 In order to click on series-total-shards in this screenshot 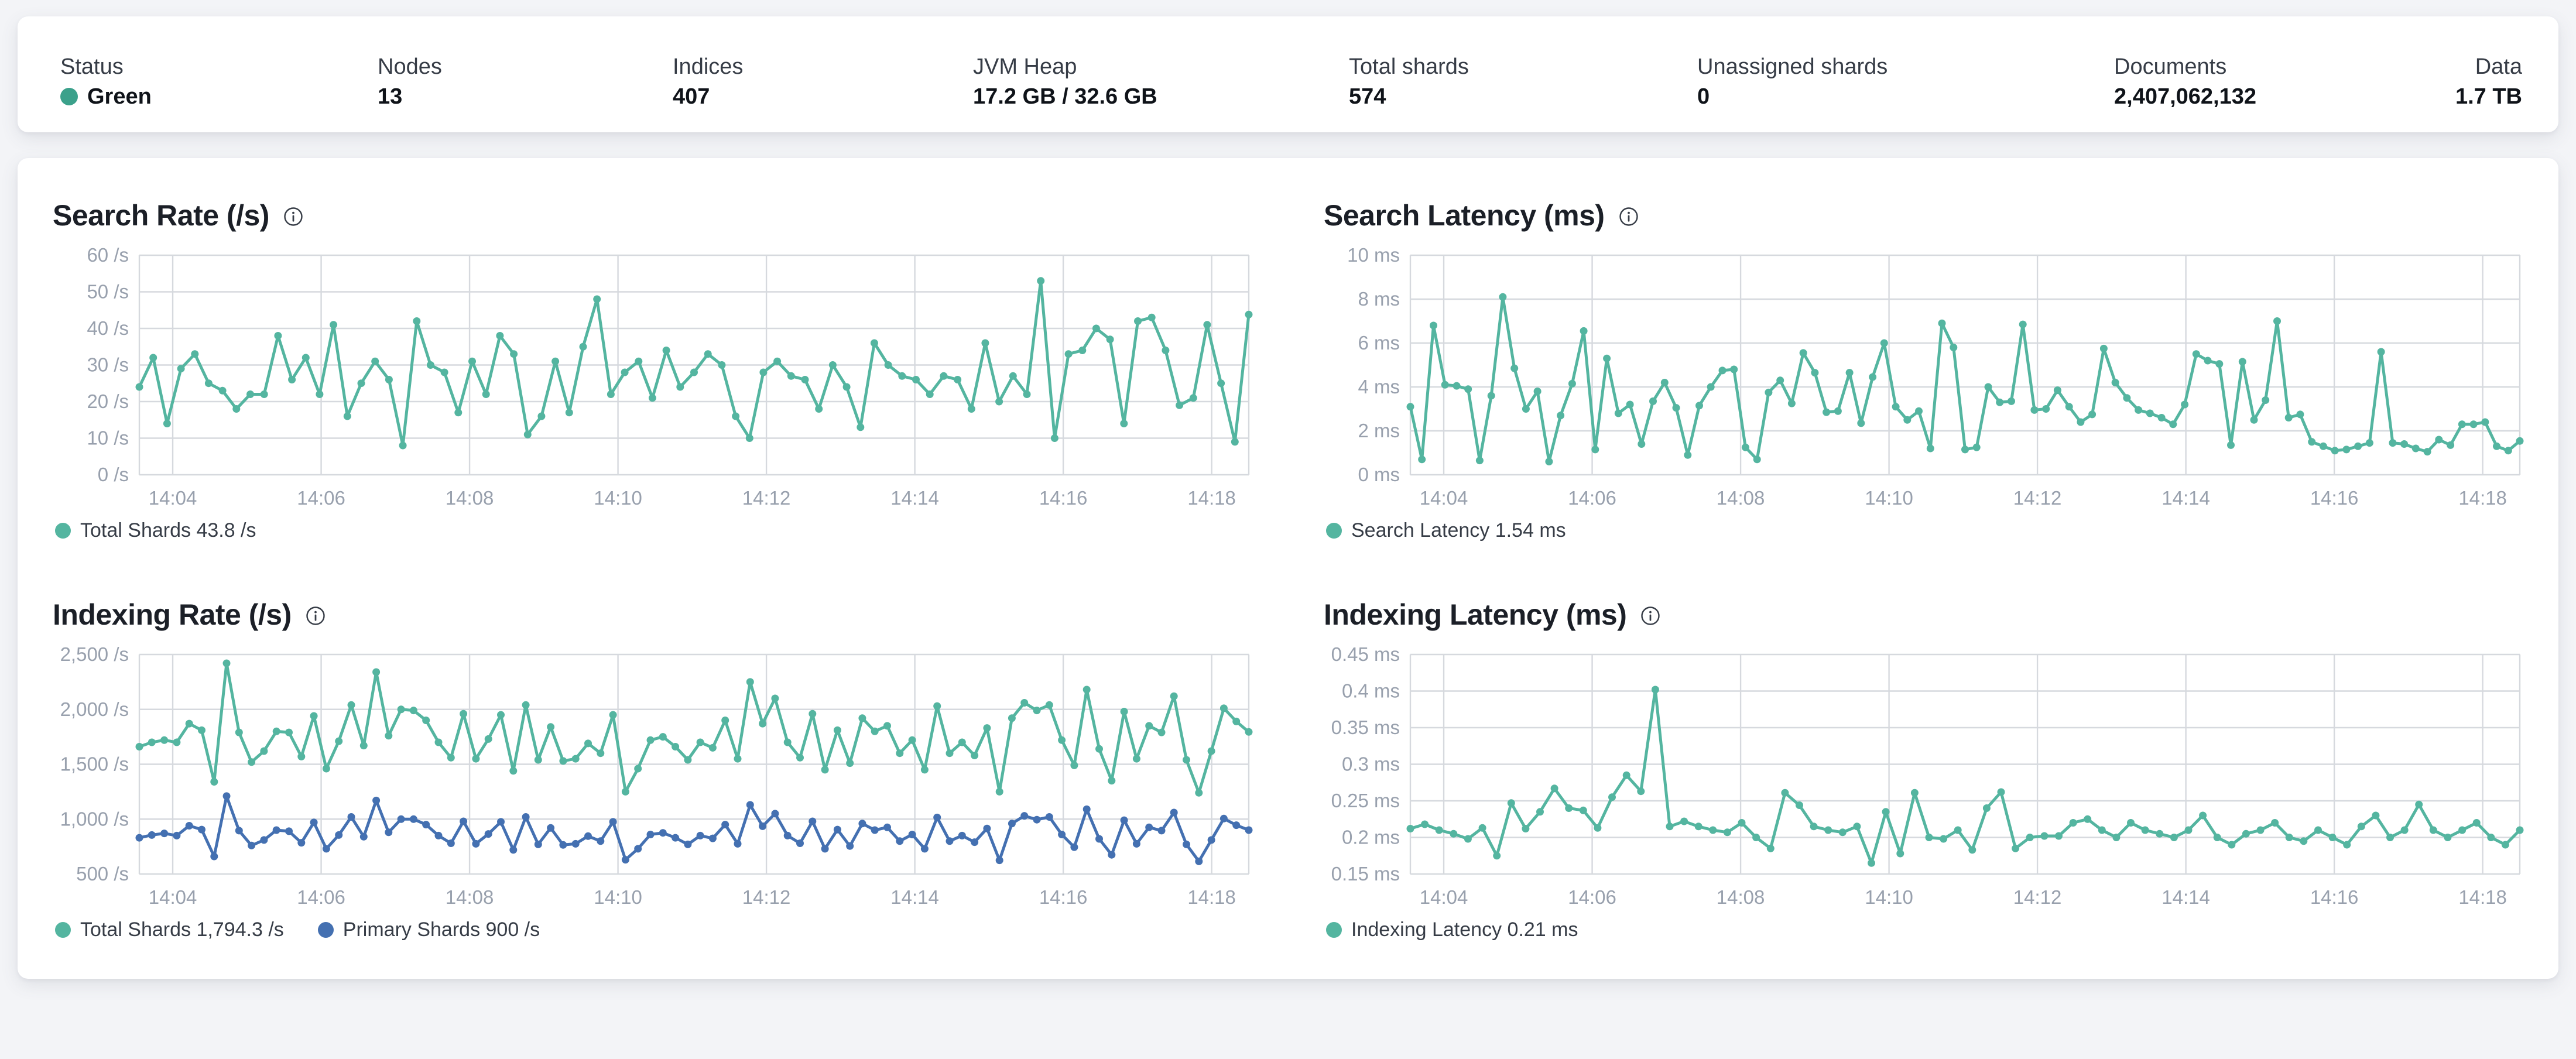, I will do `click(694, 728)`.